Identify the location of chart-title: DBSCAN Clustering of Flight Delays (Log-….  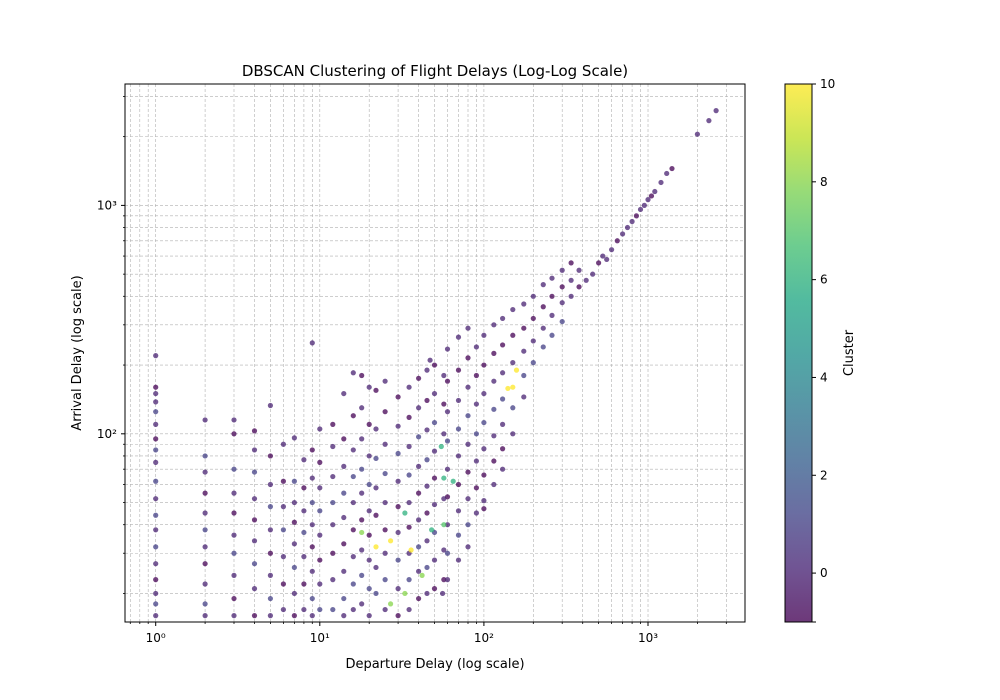
(435, 71).